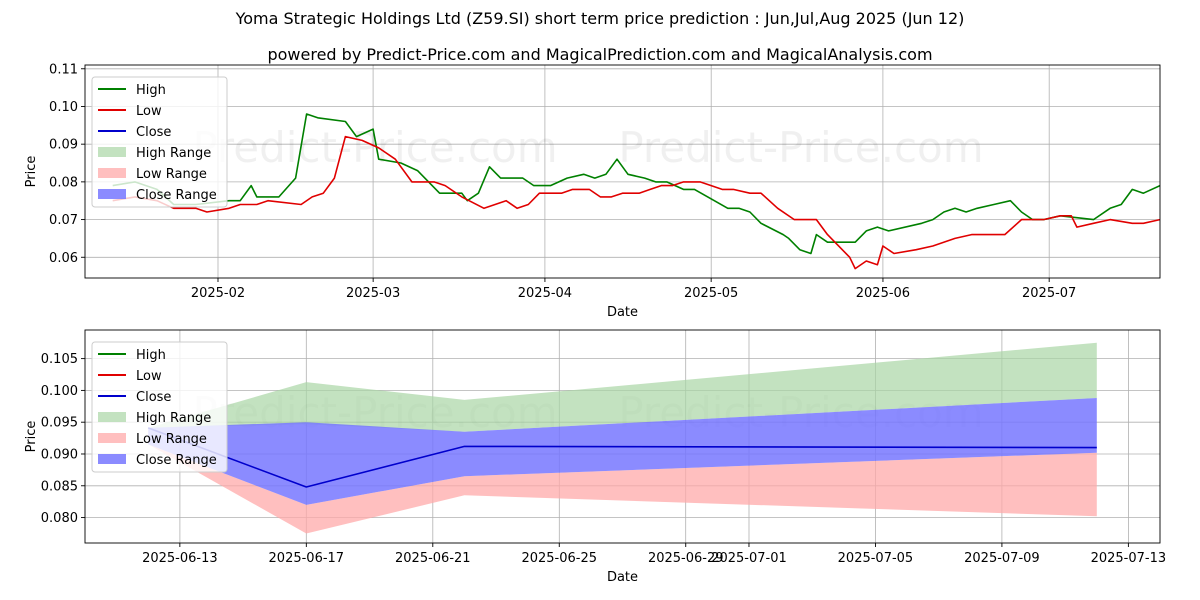 The image size is (1200, 600). I want to click on y-tick-label: 0.095, so click(59, 423).